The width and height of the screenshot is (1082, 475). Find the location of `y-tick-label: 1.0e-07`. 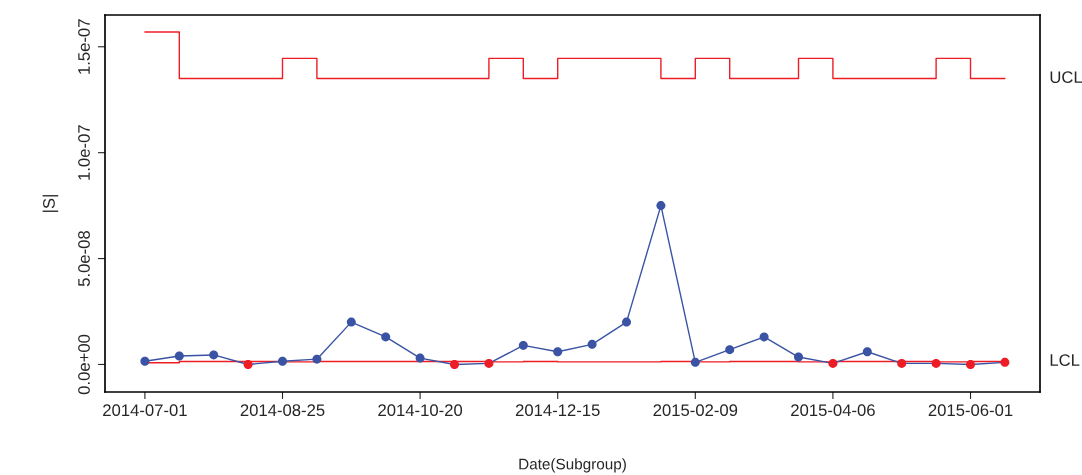

y-tick-label: 1.0e-07 is located at coordinates (84, 152).